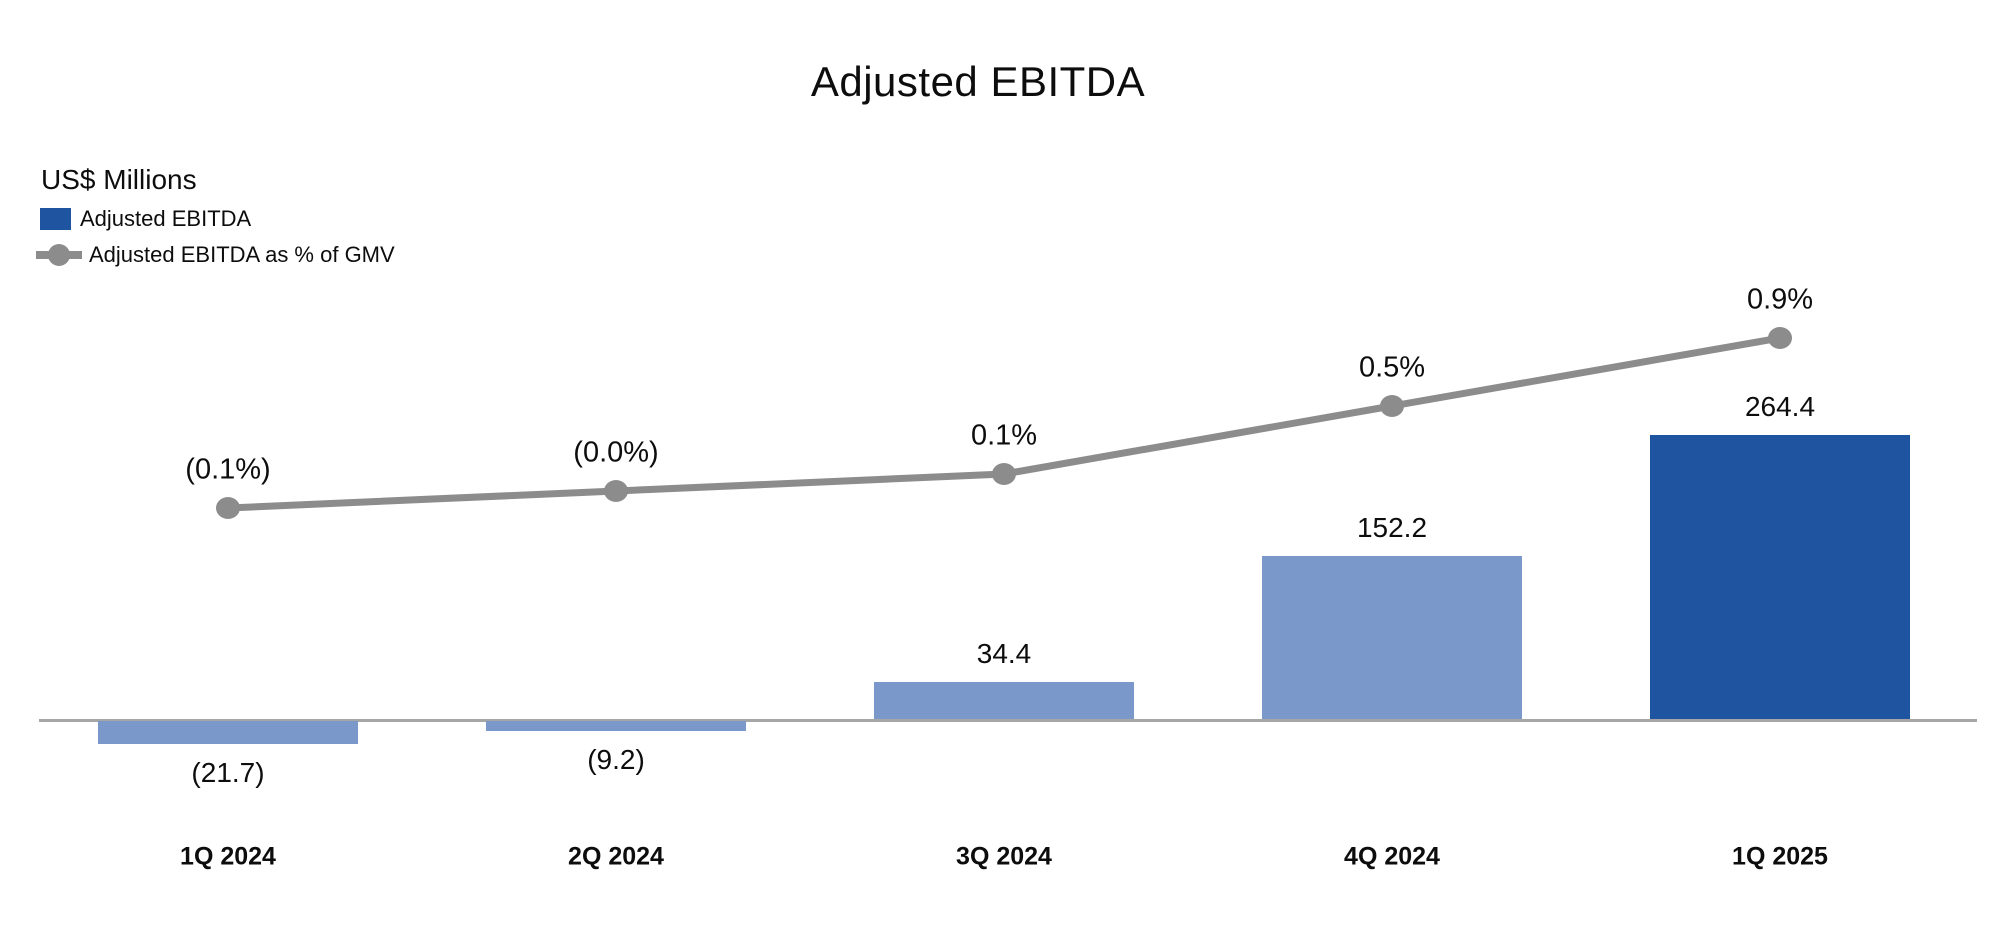  I want to click on legend-label: Adjusted EBITDA, so click(166, 218).